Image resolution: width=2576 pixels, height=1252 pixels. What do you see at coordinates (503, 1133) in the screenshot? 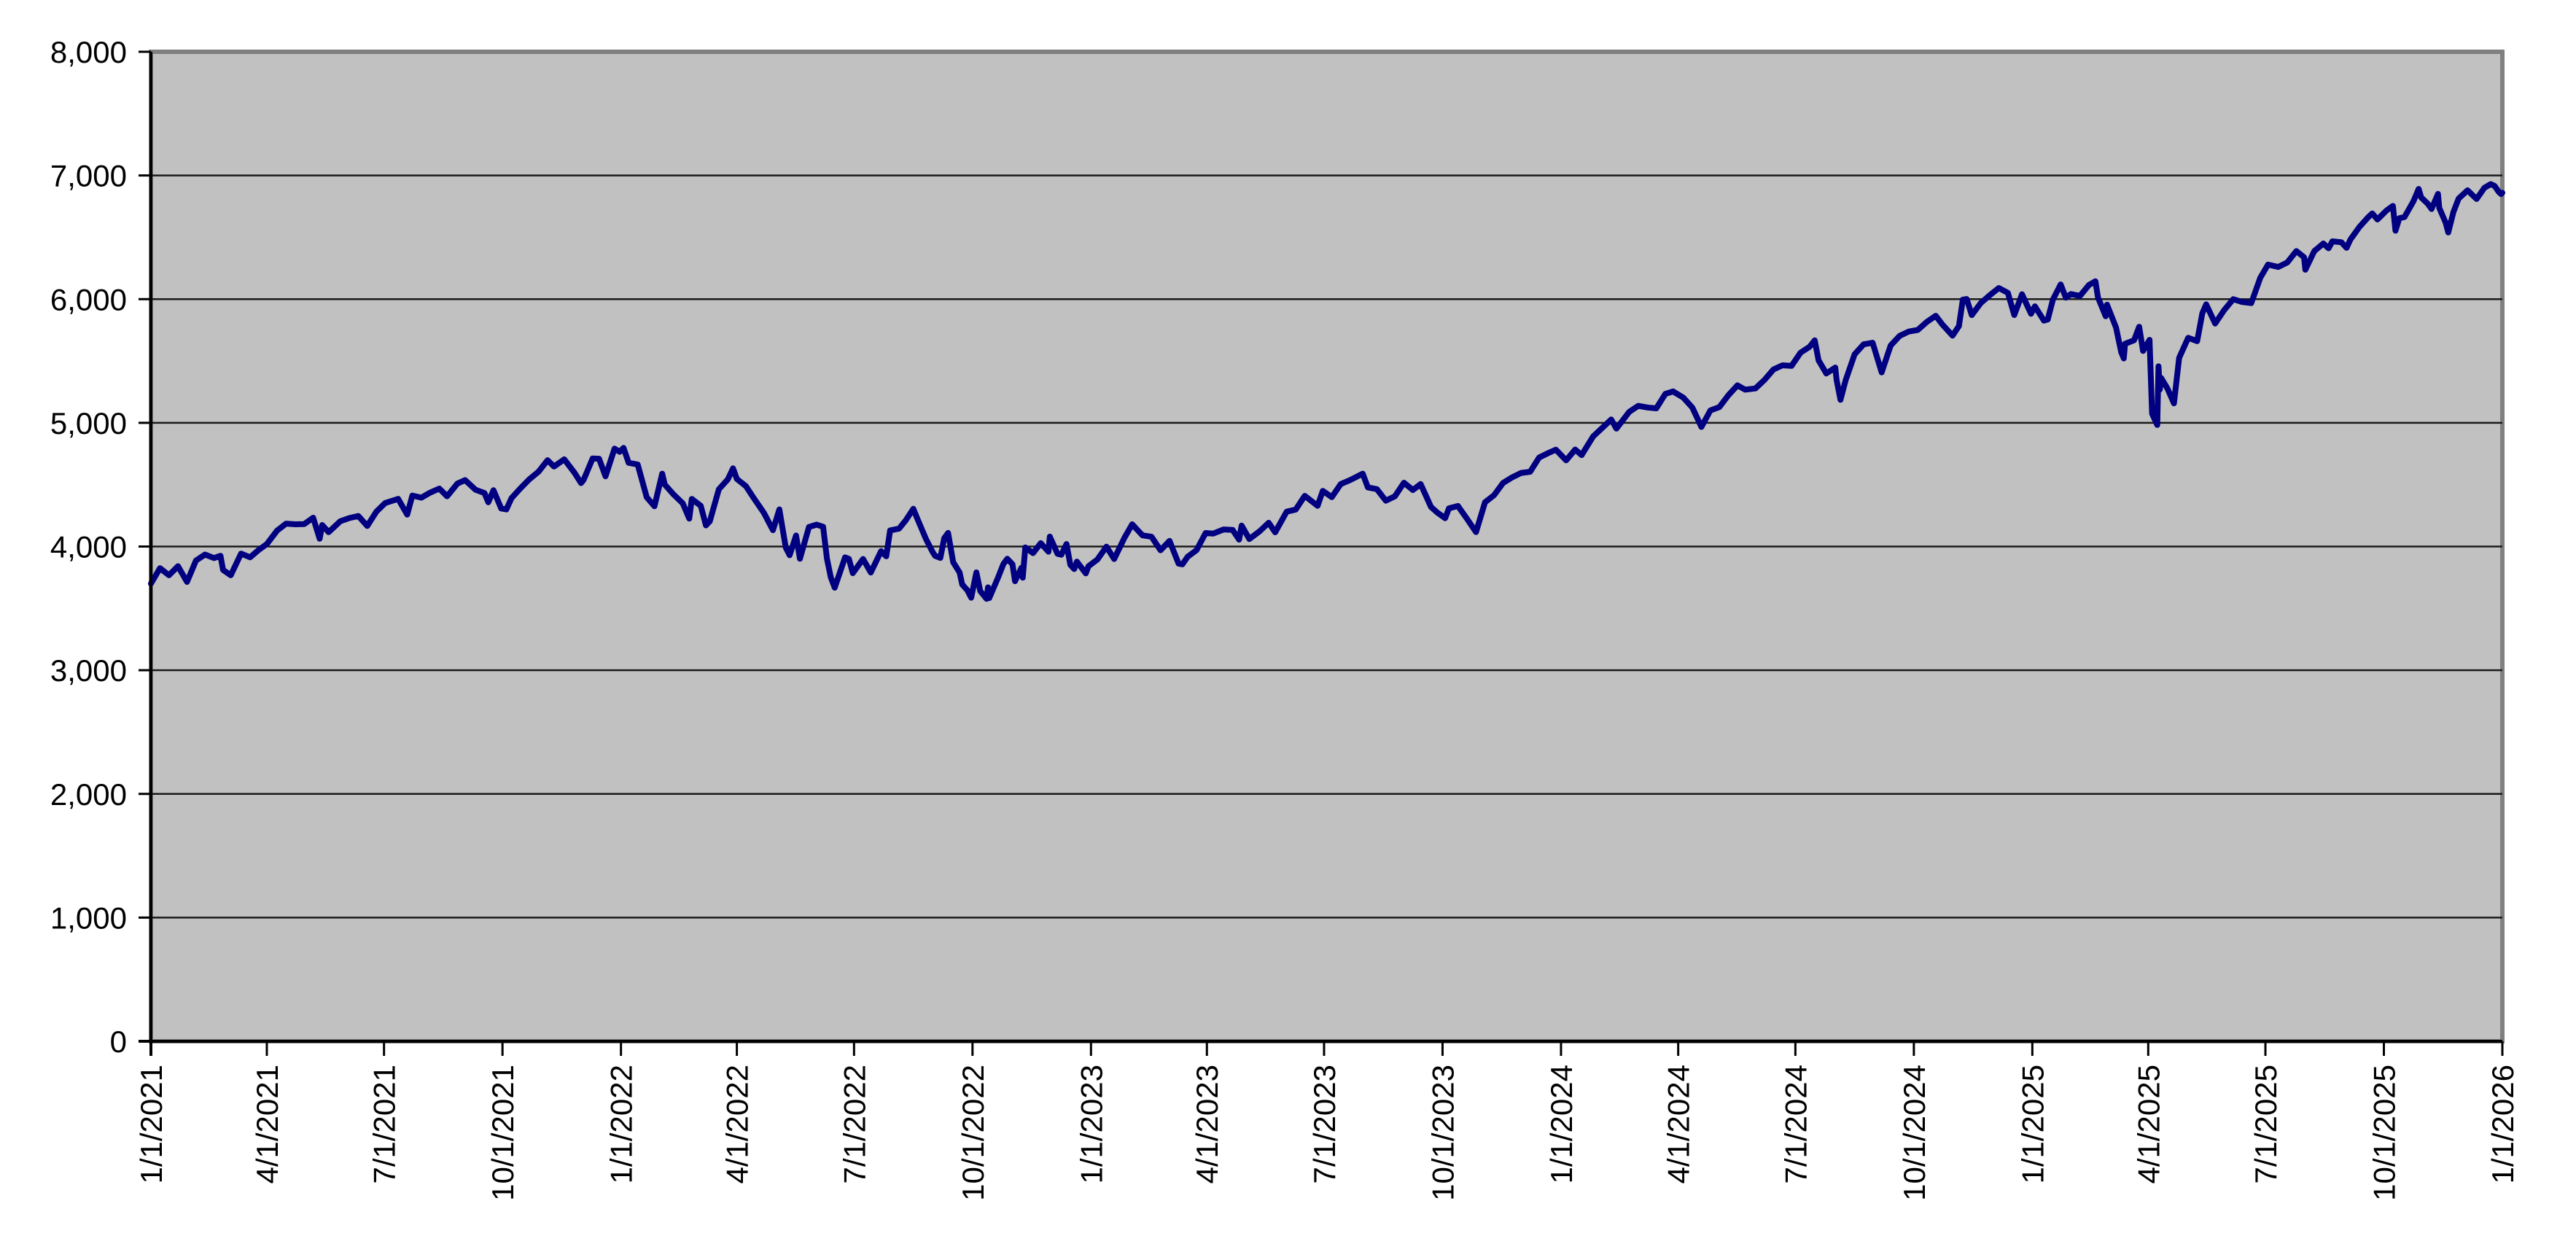
I see `x-tick-label: 10/1/2021` at bounding box center [503, 1133].